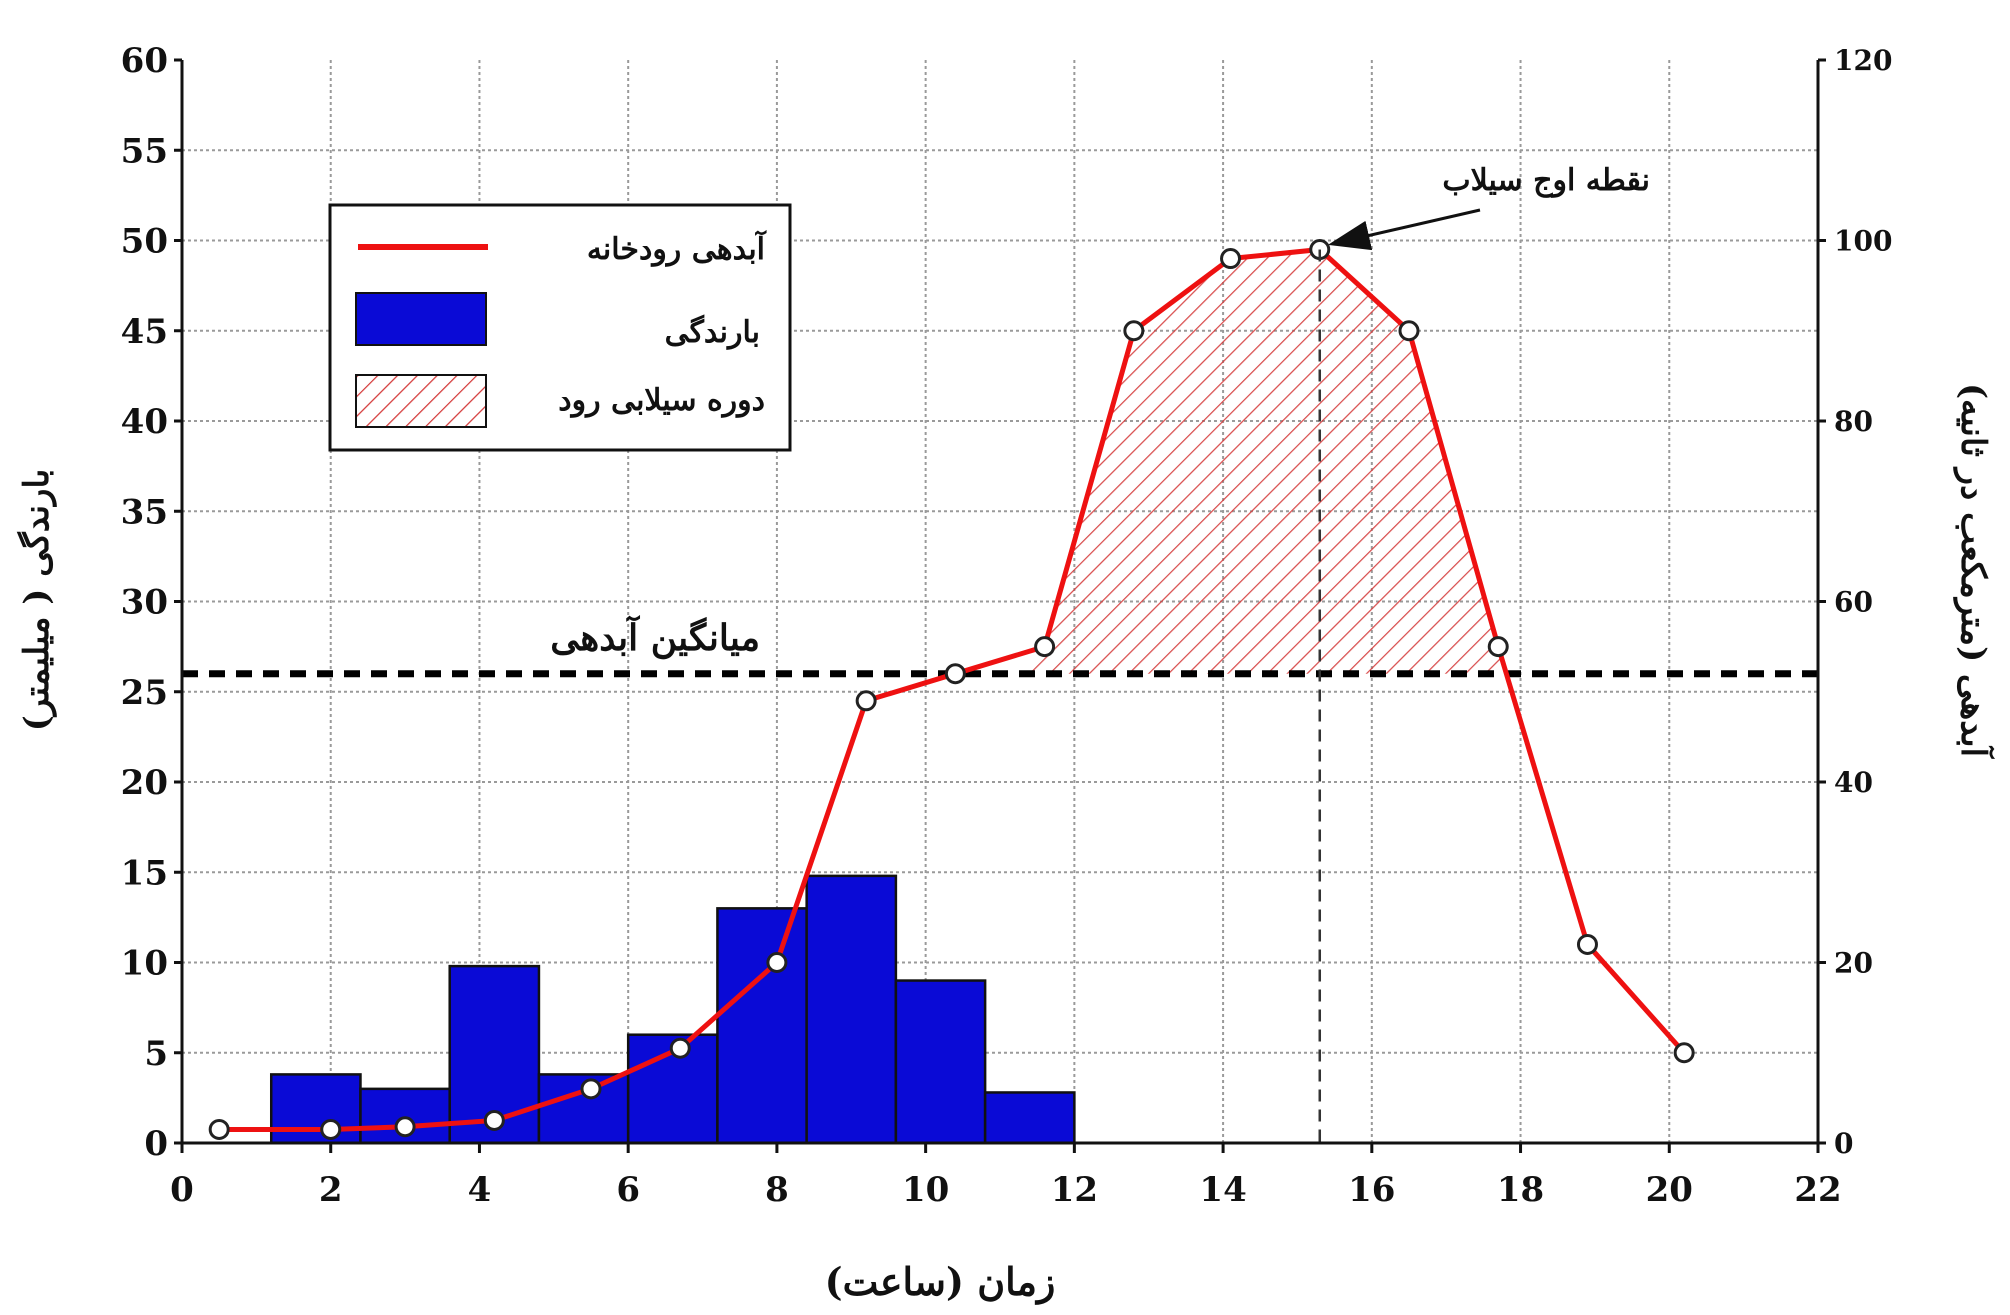 The width and height of the screenshot is (2010, 1315). I want to click on legend-label-rainfall: بارندگی, so click(712, 332).